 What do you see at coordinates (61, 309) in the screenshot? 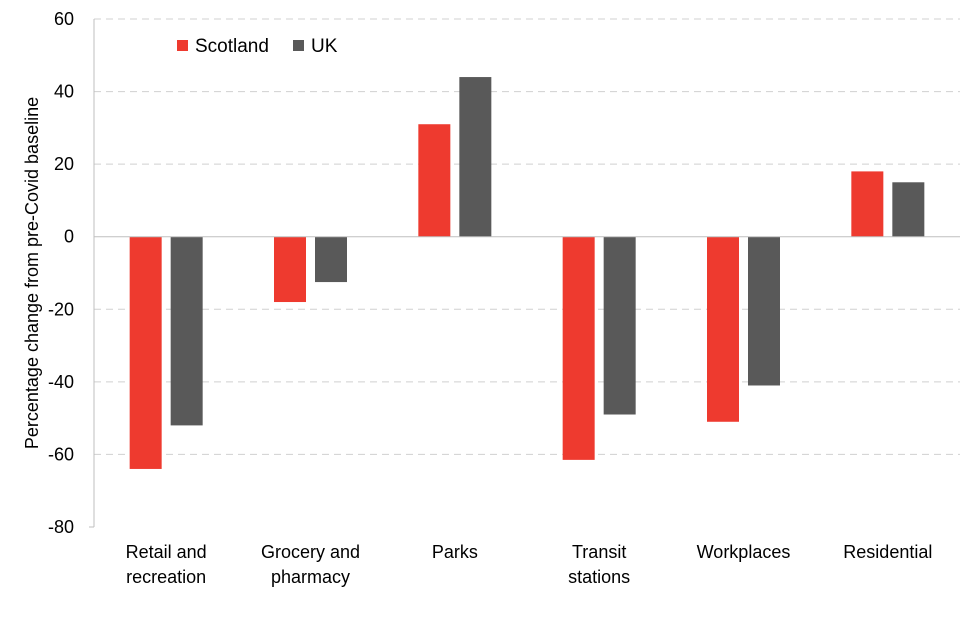
I see `y-tick-label: -20` at bounding box center [61, 309].